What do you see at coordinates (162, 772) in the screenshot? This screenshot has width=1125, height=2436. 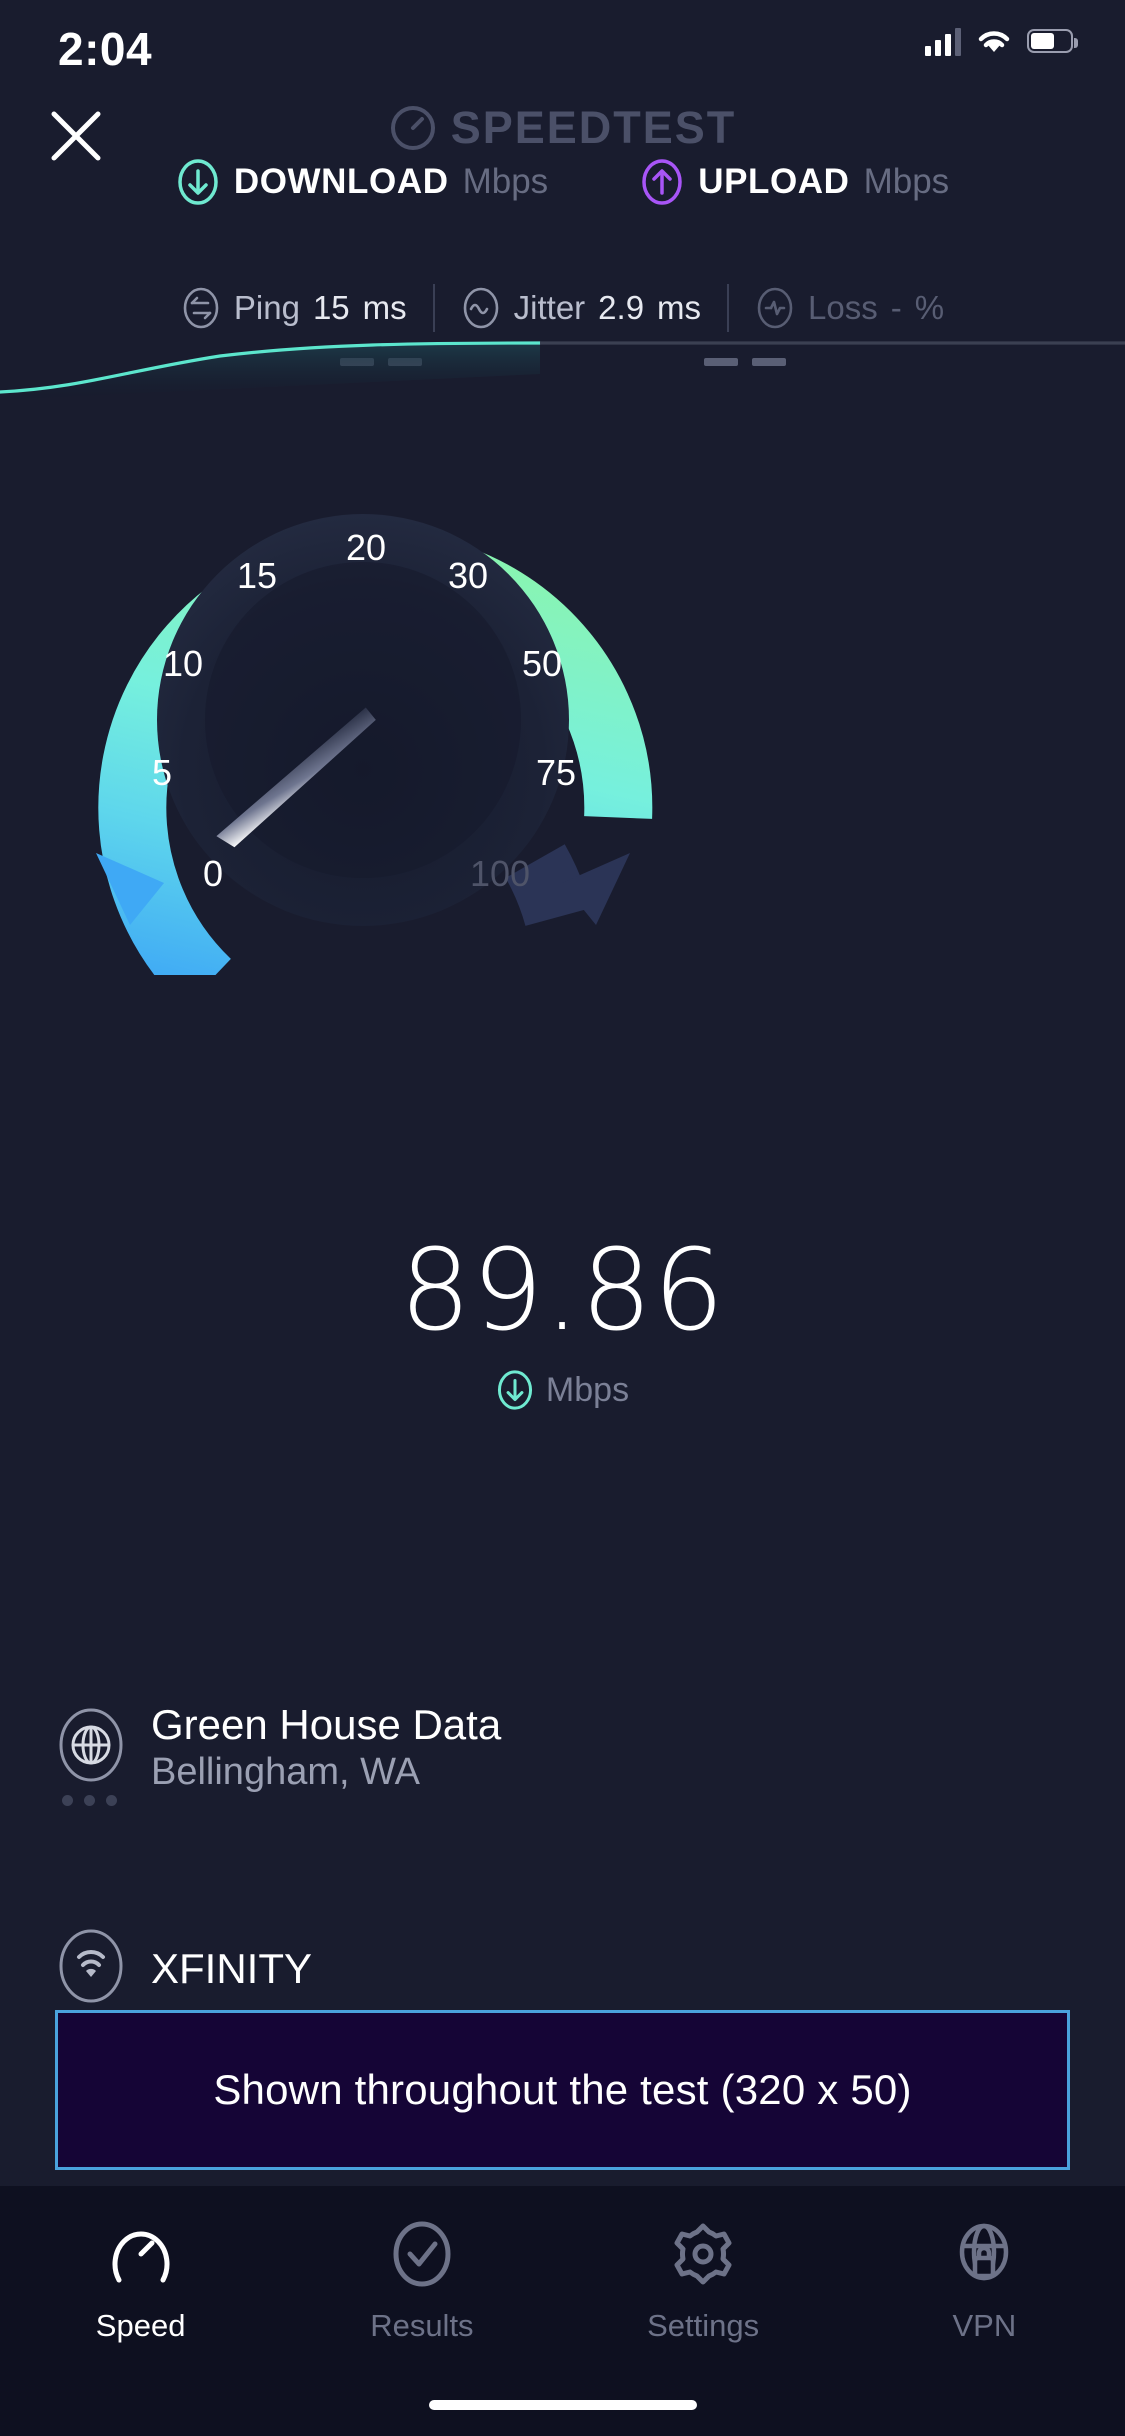 I see `gauge-tick-5: 5` at bounding box center [162, 772].